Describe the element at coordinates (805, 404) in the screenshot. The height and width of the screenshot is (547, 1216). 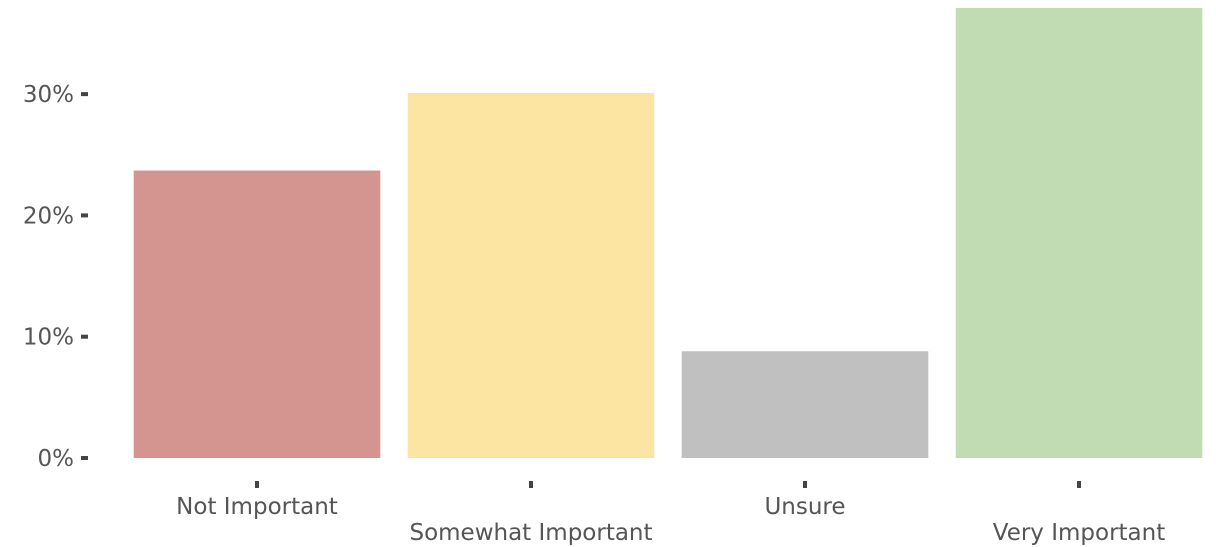
I see `bar-unsure` at that location.